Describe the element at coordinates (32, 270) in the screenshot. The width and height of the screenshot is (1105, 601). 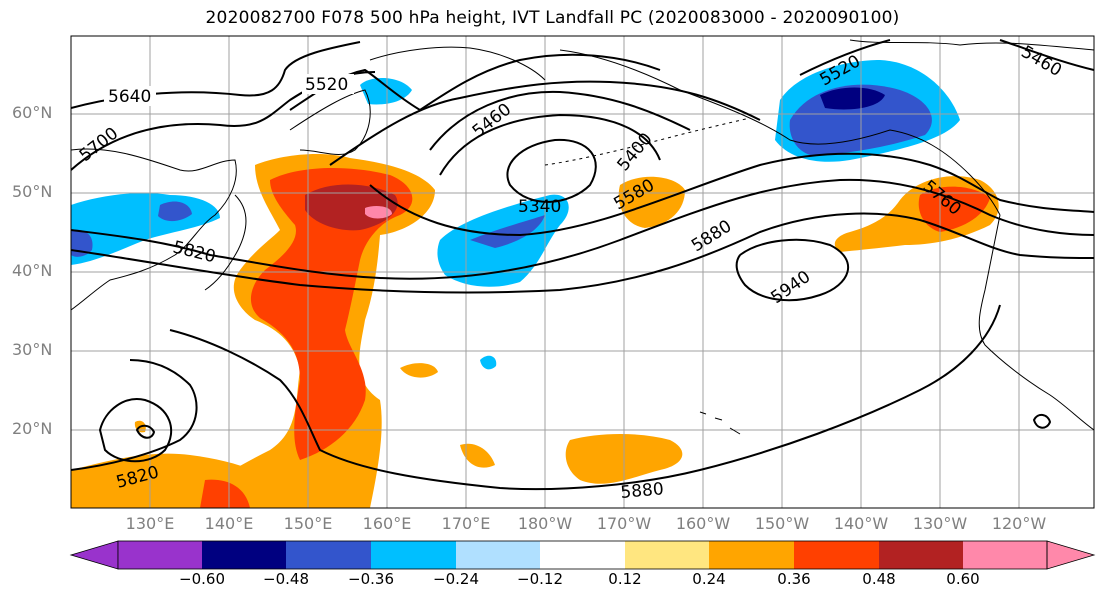
I see `lat-label: 40°N` at that location.